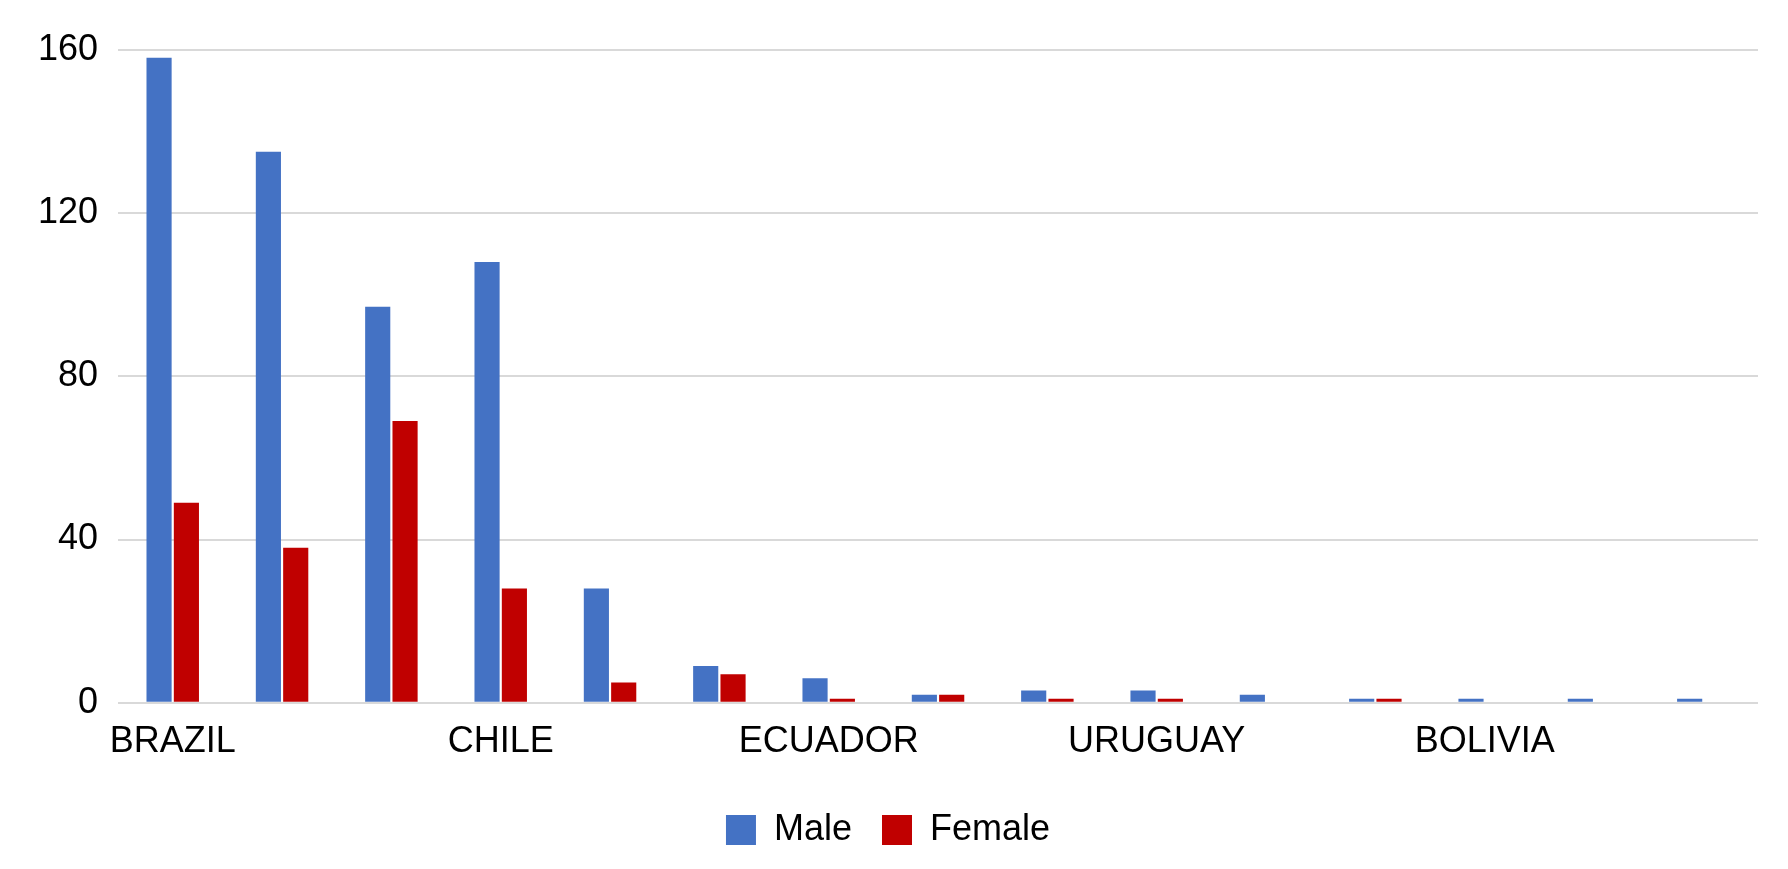 This screenshot has width=1788, height=869. What do you see at coordinates (990, 827) in the screenshot?
I see `legend-label: Female` at bounding box center [990, 827].